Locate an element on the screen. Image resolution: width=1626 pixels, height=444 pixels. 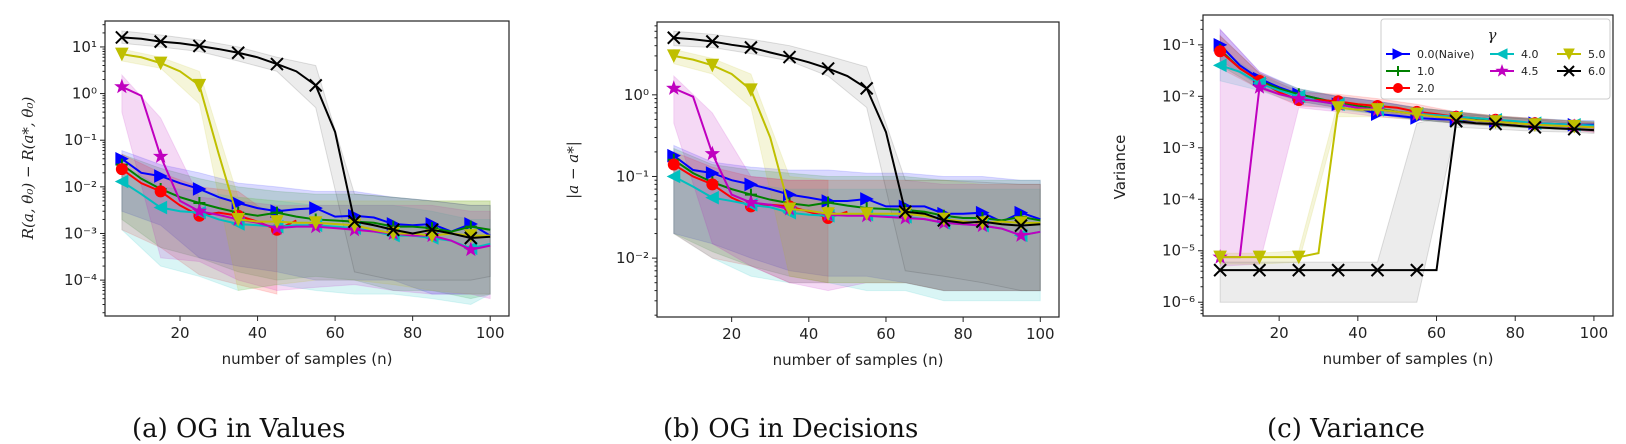
subfigure-caption: (a) OG in Values is located at coordinates (238, 429).